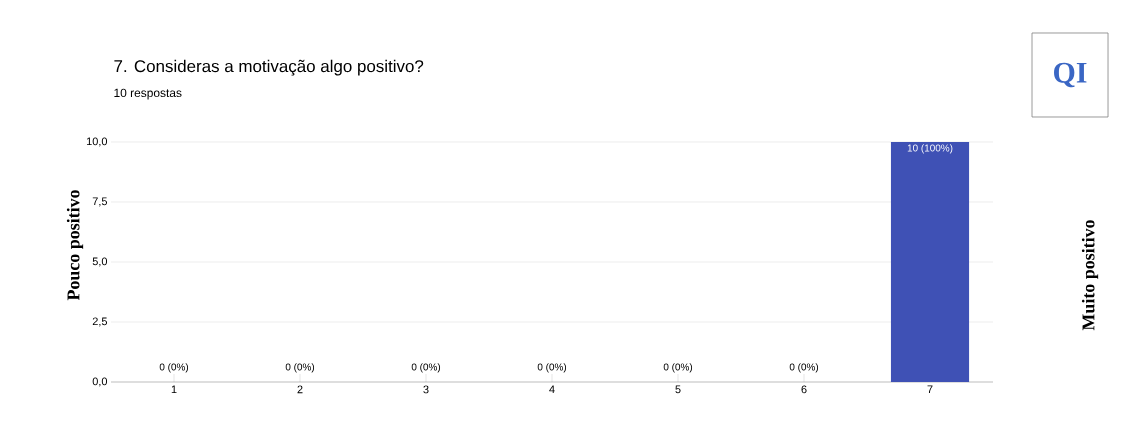 Image resolution: width=1131 pixels, height=432 pixels. Describe the element at coordinates (552, 389) in the screenshot. I see `x-tick-label: 4` at that location.